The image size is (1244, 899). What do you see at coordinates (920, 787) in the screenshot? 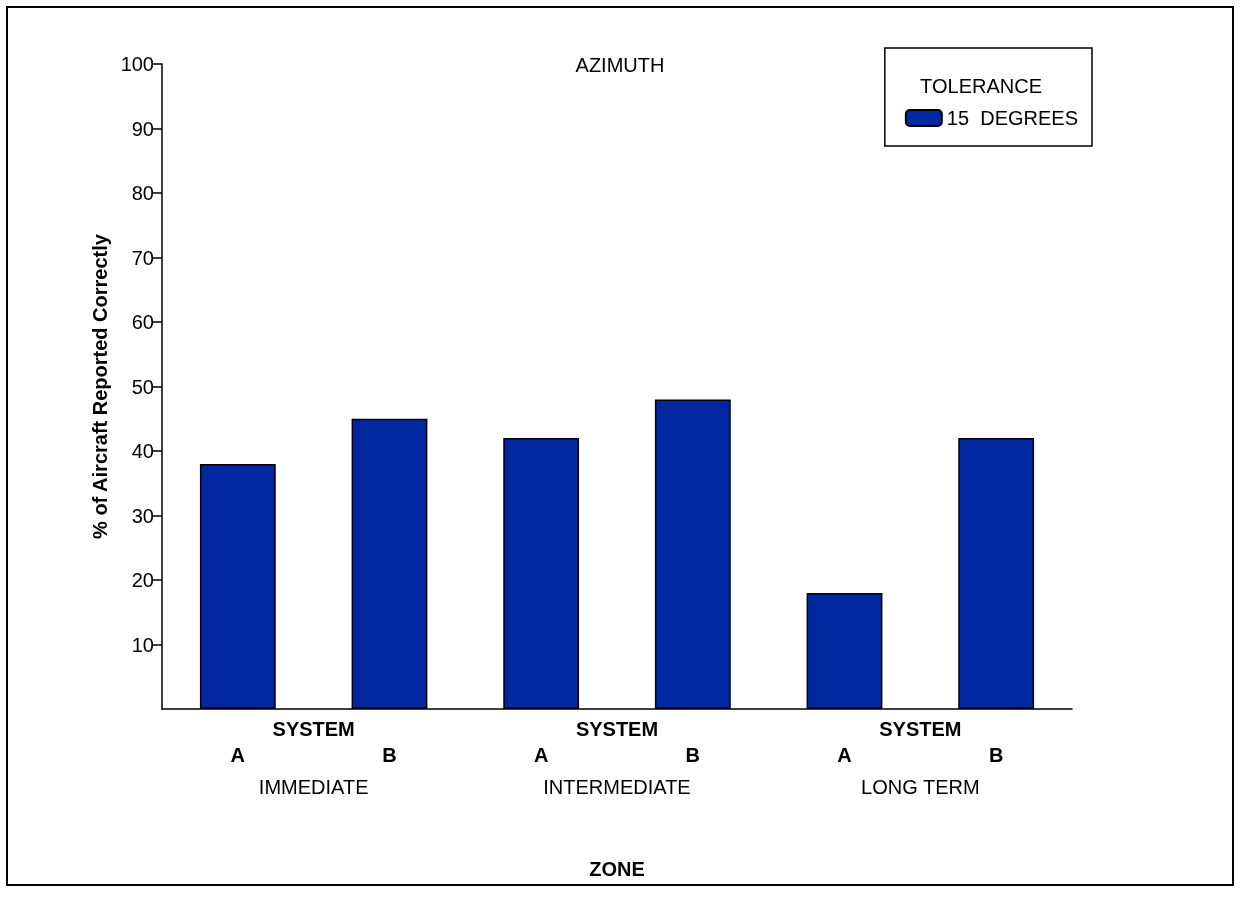
I see `text: LONG TERM` at bounding box center [920, 787].